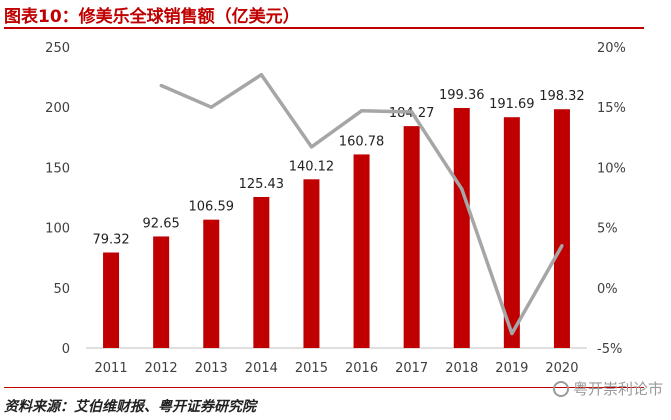 The image size is (671, 420). What do you see at coordinates (511, 233) in the screenshot?
I see `bar-2019` at bounding box center [511, 233].